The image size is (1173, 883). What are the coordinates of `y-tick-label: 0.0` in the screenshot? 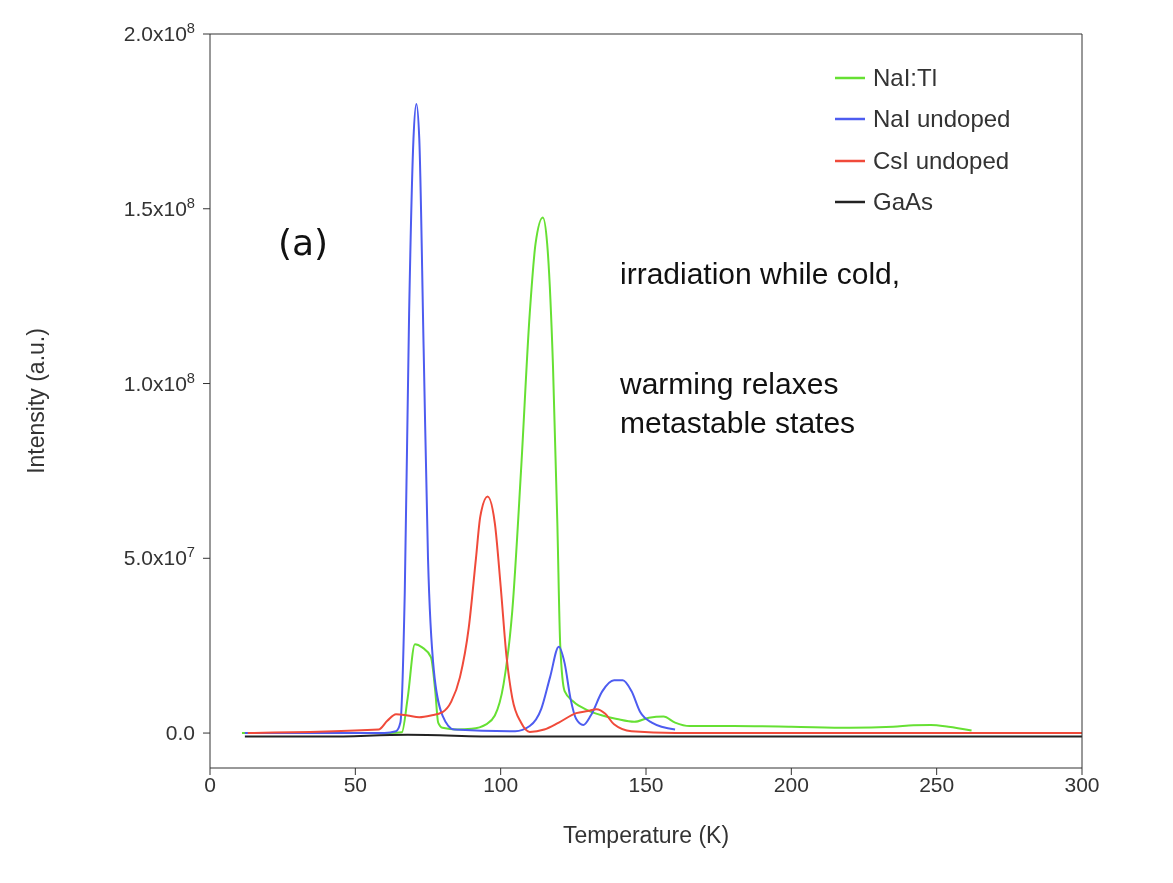 It's located at (180, 733).